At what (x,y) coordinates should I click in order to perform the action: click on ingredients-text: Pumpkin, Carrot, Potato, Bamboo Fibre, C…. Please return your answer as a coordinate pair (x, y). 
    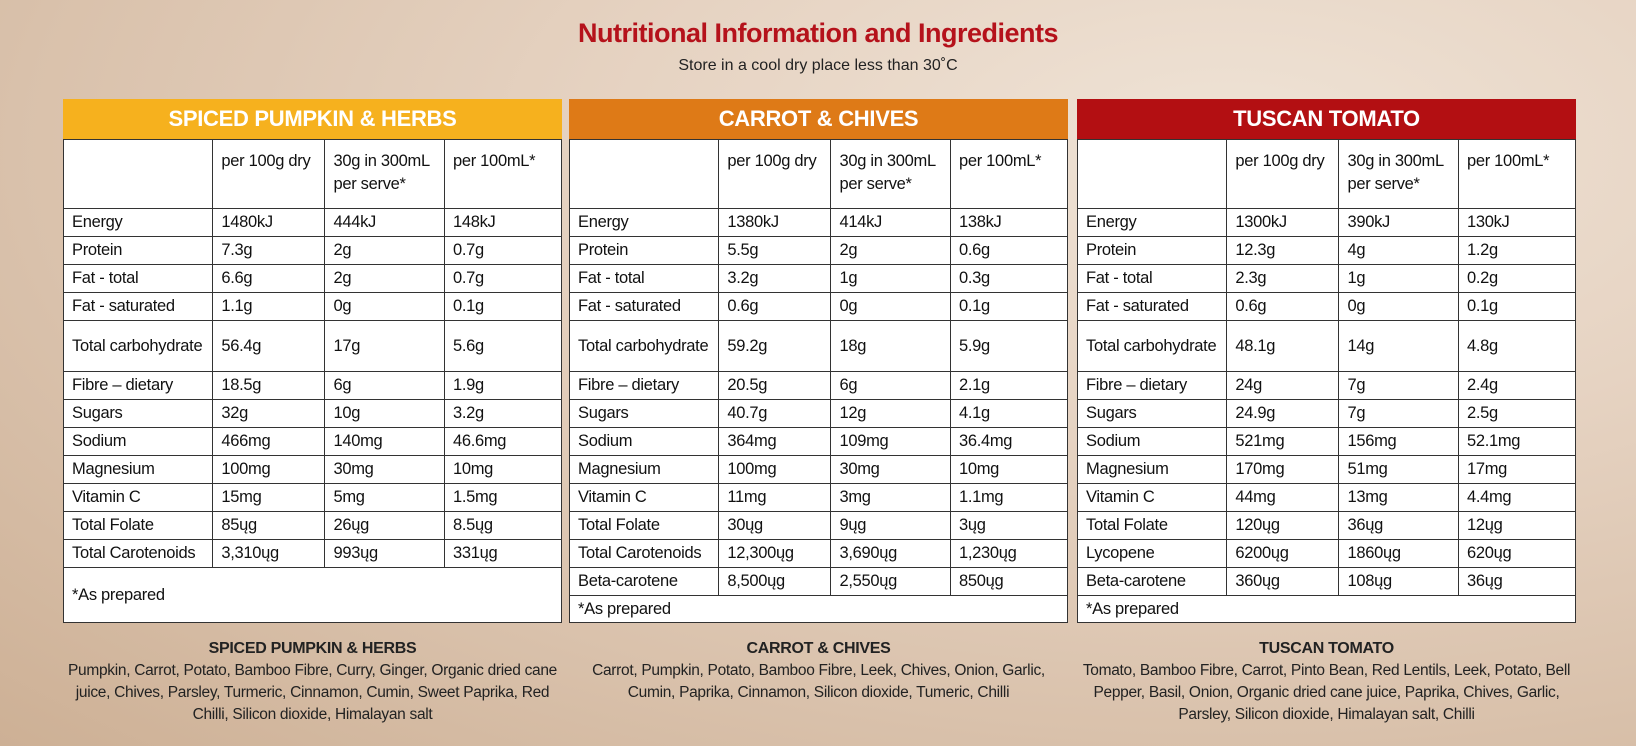
    Looking at the image, I should click on (312, 692).